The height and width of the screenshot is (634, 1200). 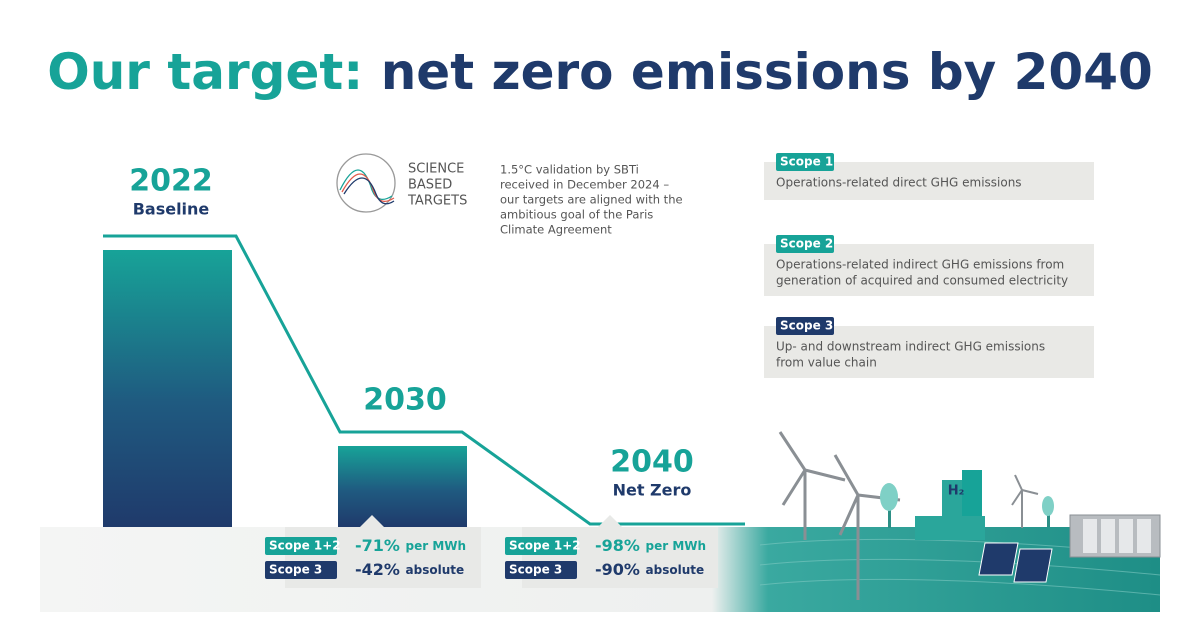 What do you see at coordinates (402, 486) in the screenshot?
I see `bar-2030` at bounding box center [402, 486].